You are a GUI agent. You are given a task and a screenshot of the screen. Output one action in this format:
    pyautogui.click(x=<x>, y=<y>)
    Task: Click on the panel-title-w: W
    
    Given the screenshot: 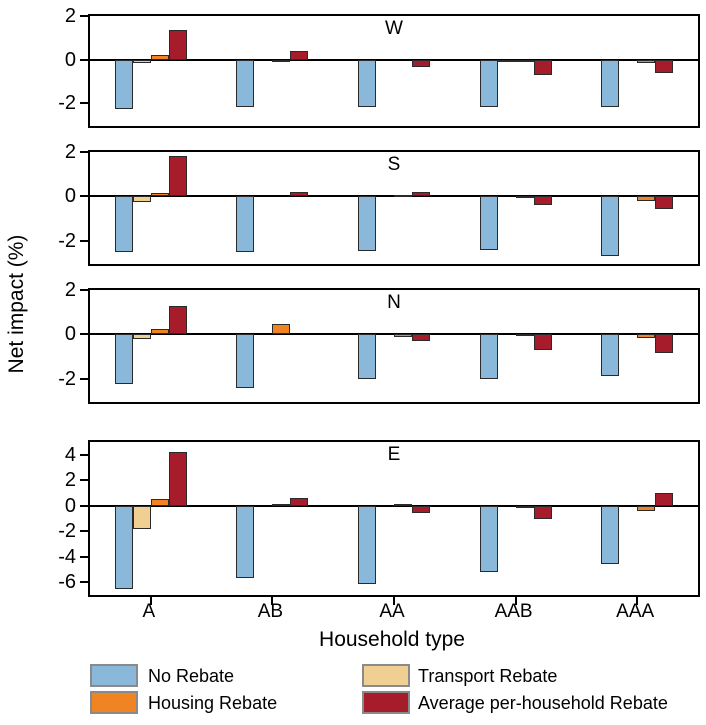 What is the action you would take?
    pyautogui.click(x=394, y=28)
    